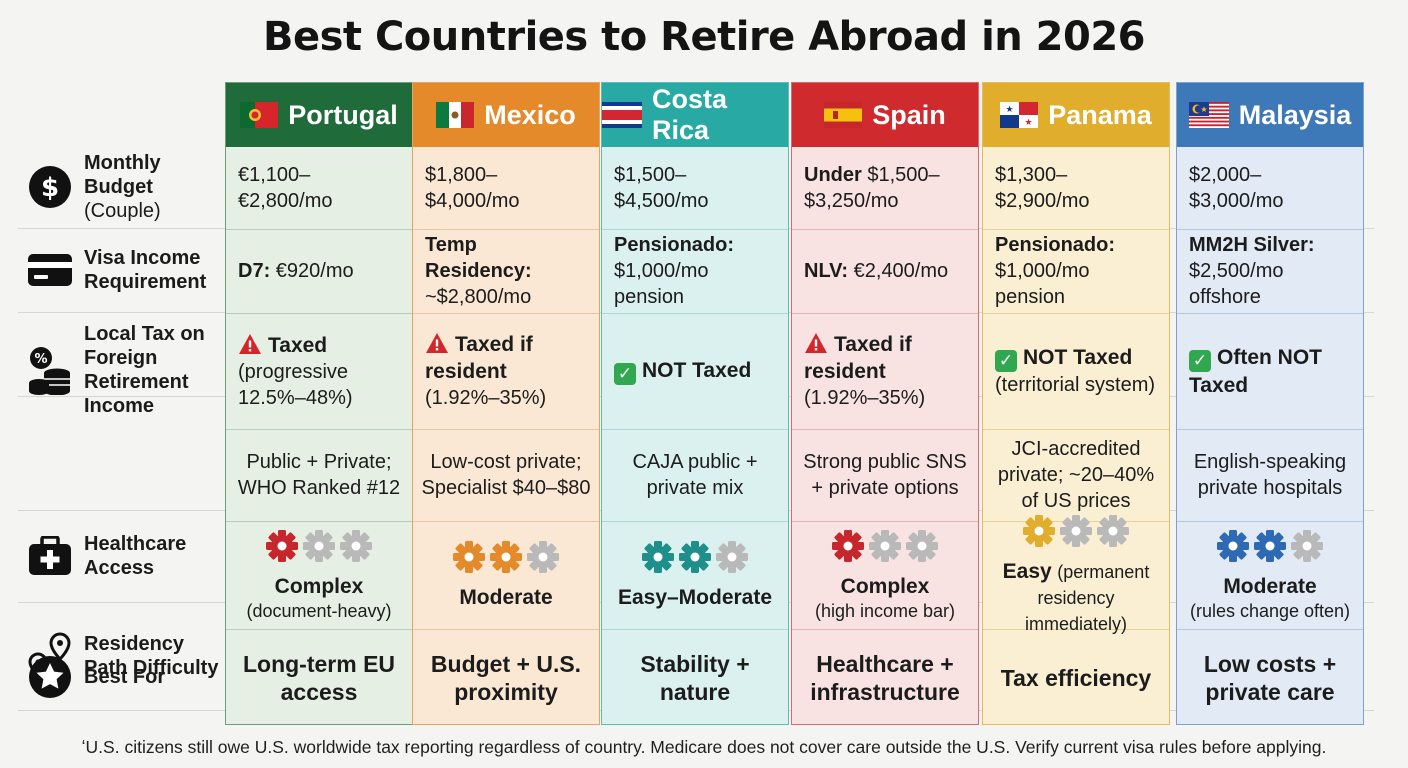  Describe the element at coordinates (1042, 284) in the screenshot. I see `visa-amount: $1,000/mo pension` at that location.